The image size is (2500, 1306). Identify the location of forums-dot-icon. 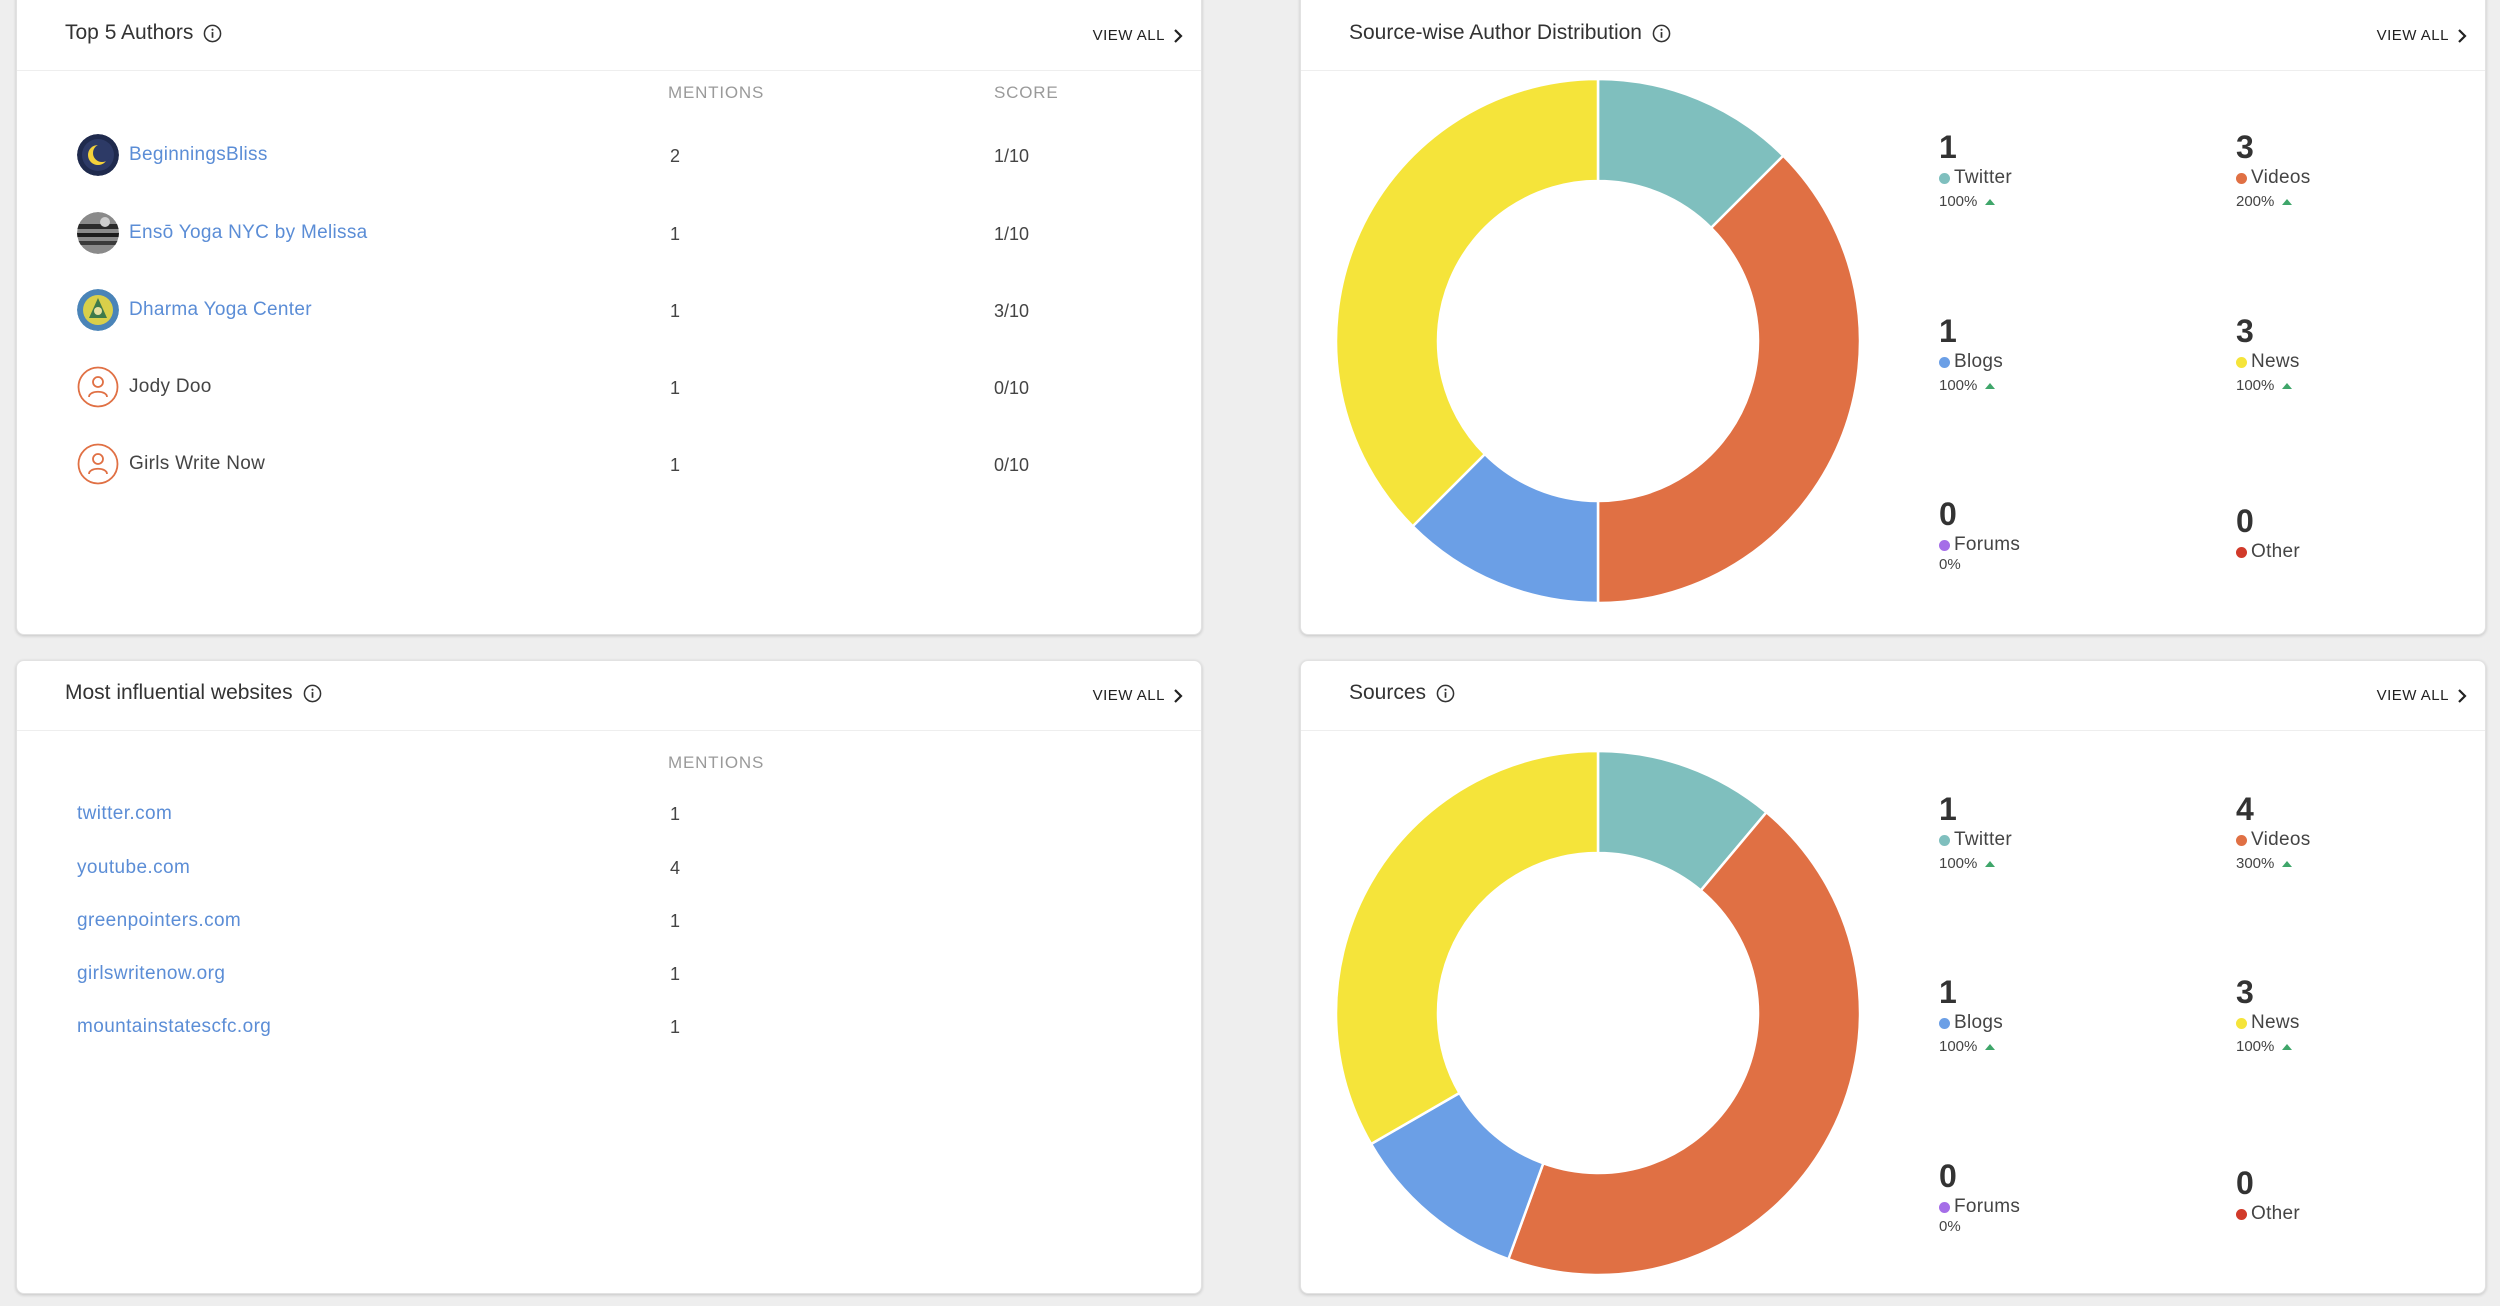
(1944, 545).